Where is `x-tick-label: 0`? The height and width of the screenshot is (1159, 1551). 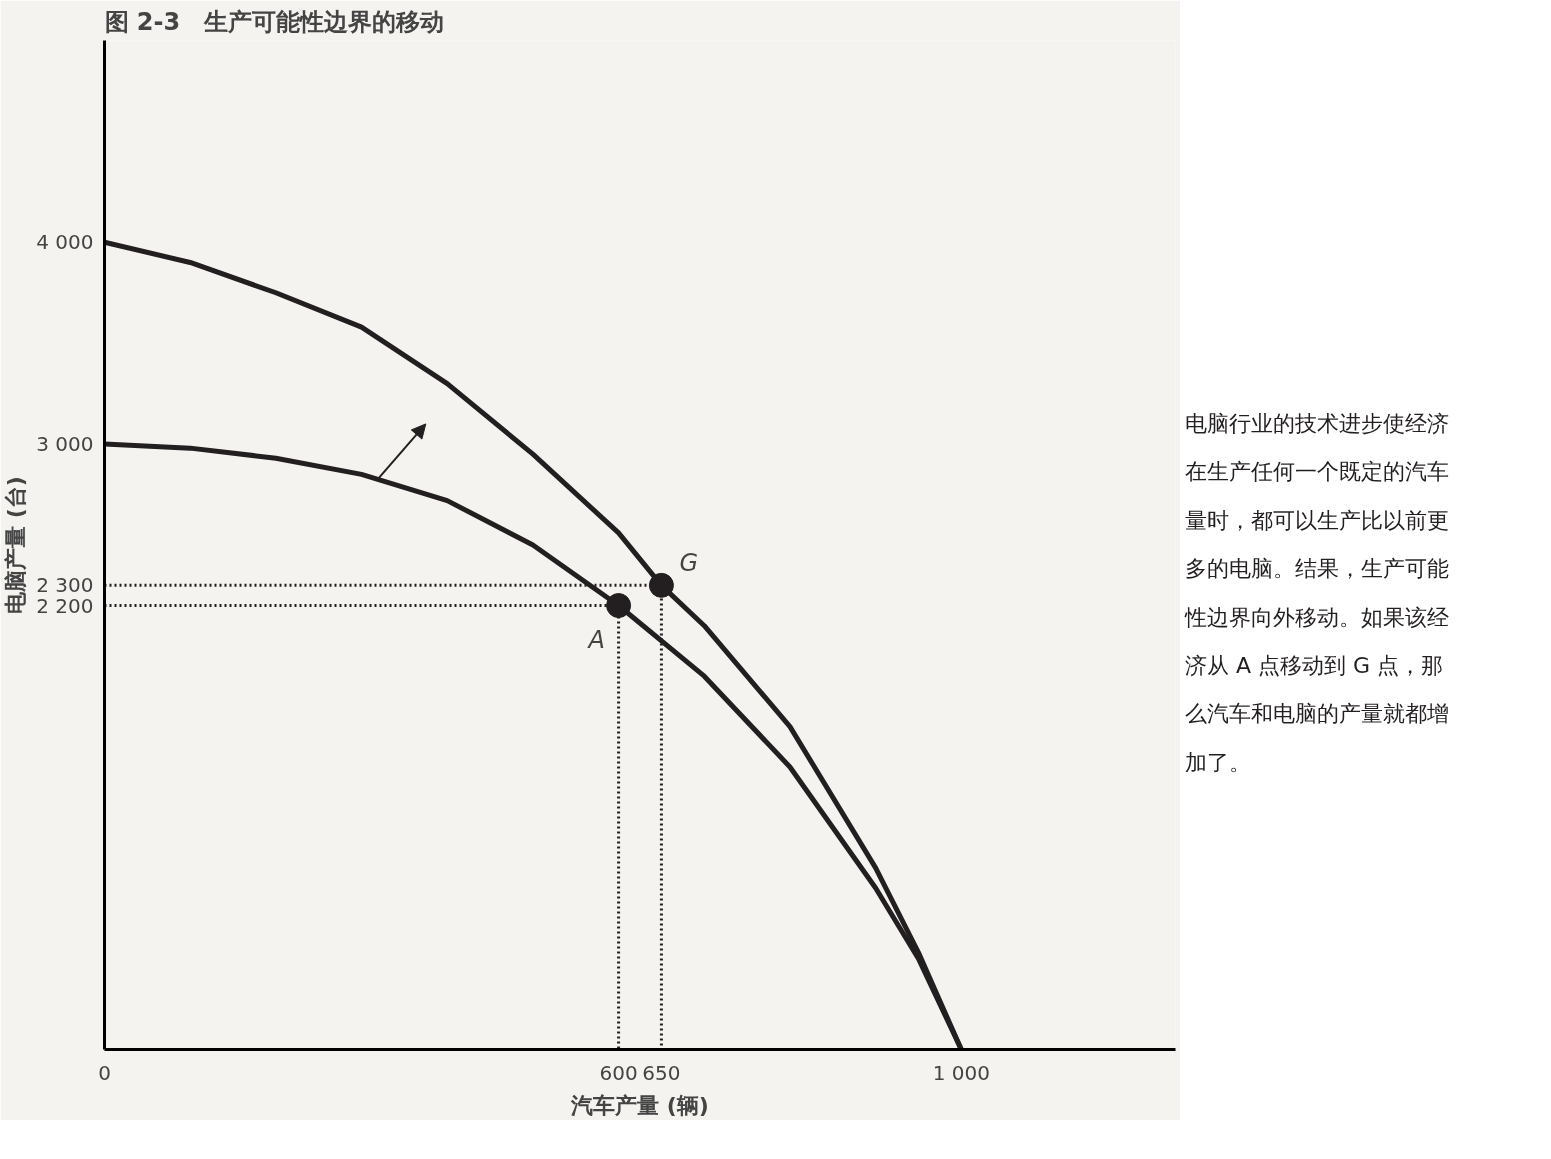
x-tick-label: 0 is located at coordinates (104, 1072).